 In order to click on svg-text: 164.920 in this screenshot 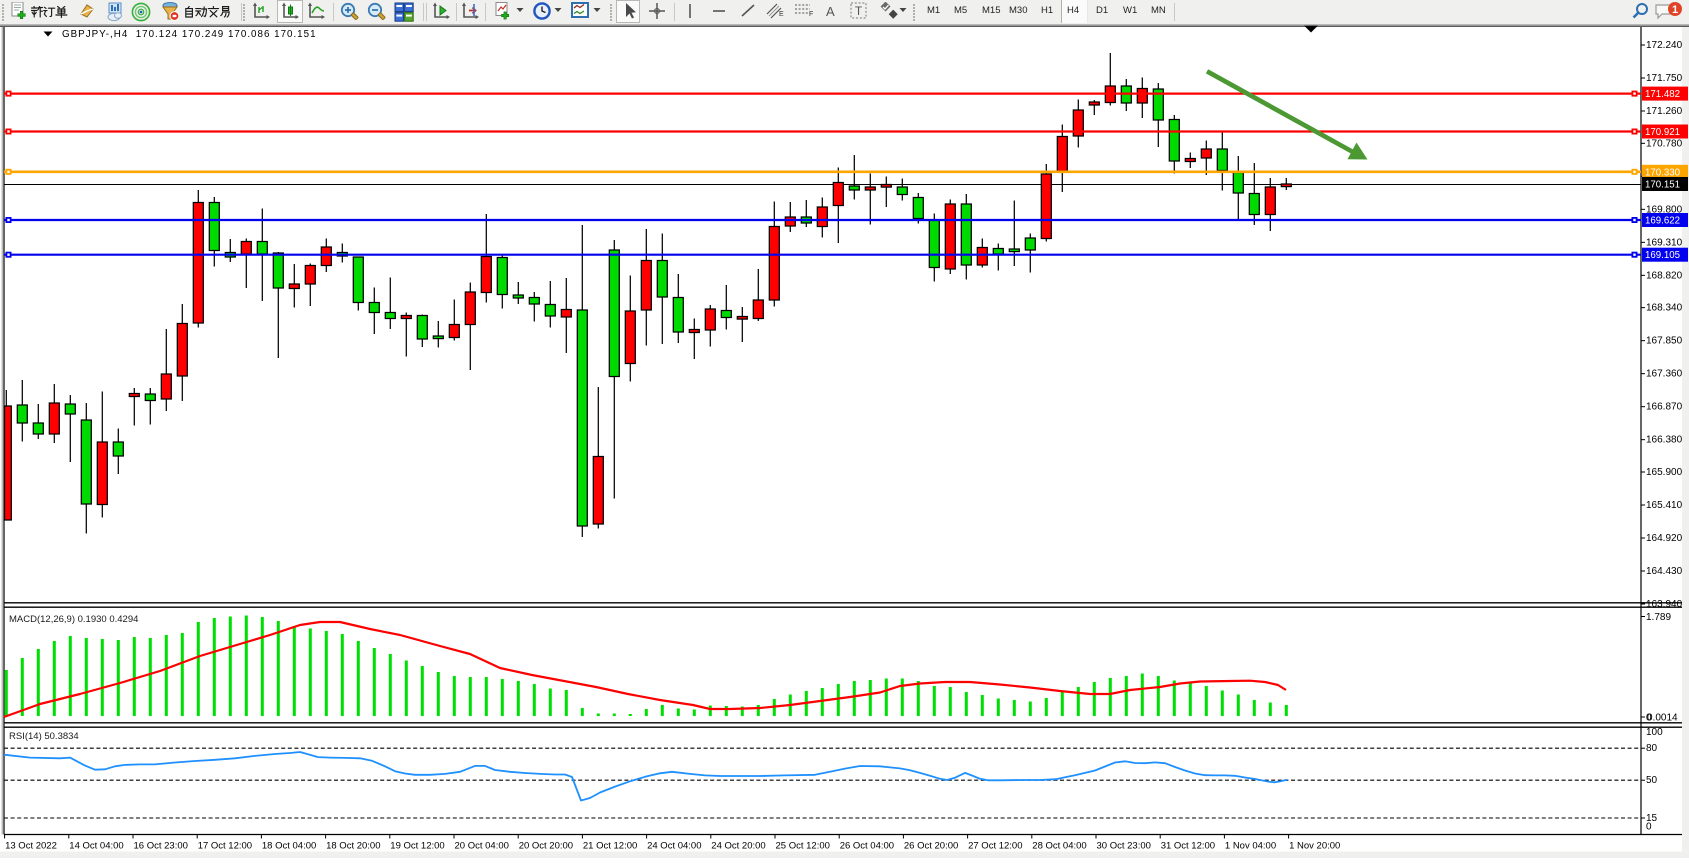, I will do `click(1664, 538)`.